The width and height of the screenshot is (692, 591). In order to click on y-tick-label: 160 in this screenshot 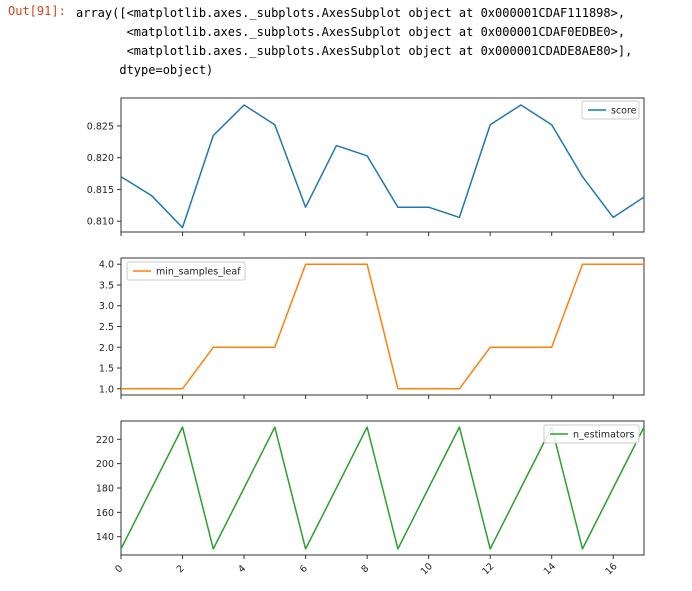, I will do `click(105, 513)`.